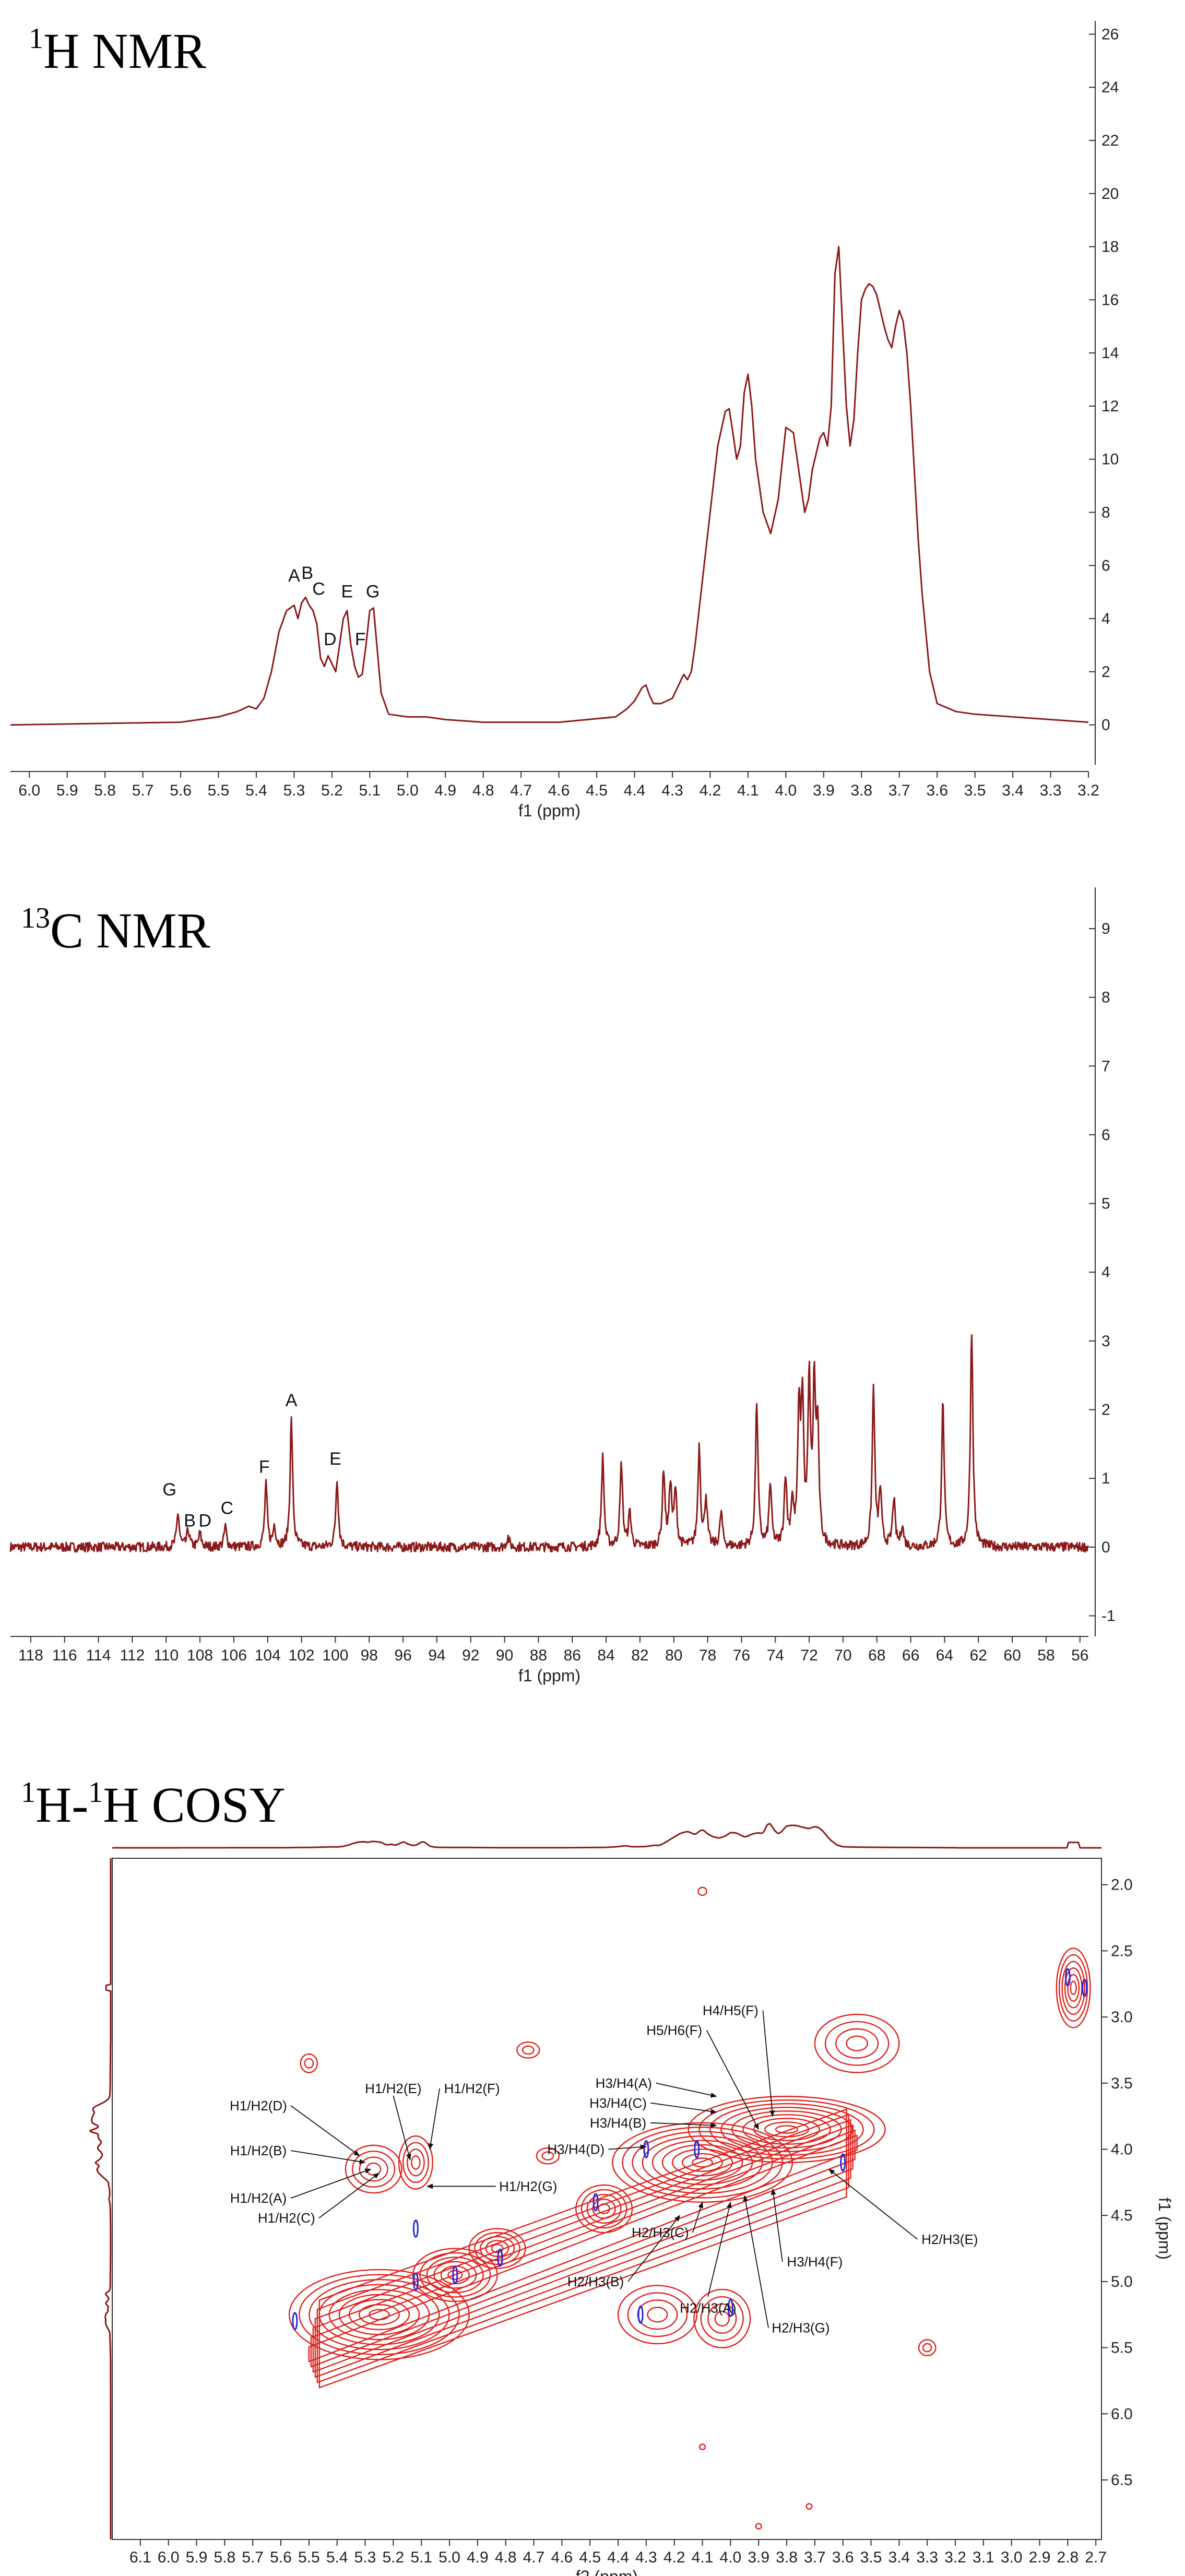 This screenshot has width=1185, height=2576. What do you see at coordinates (1110, 353) in the screenshot?
I see `h_nmr-y-tick-label: 14` at bounding box center [1110, 353].